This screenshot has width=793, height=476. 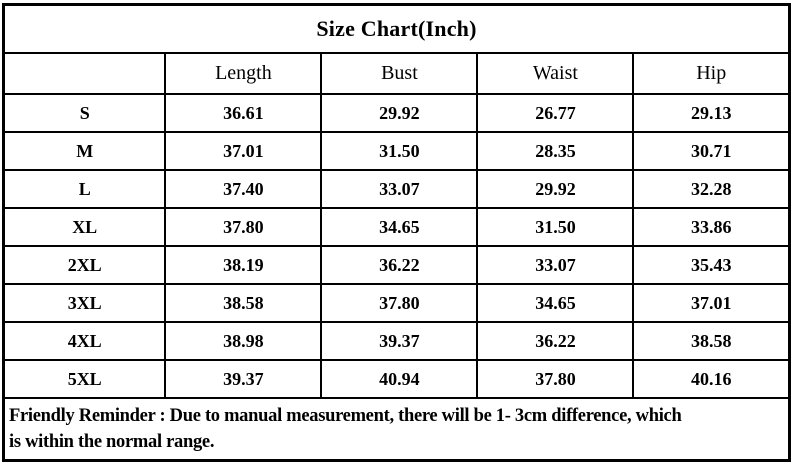 I want to click on value-cell: 40.94, so click(x=399, y=379).